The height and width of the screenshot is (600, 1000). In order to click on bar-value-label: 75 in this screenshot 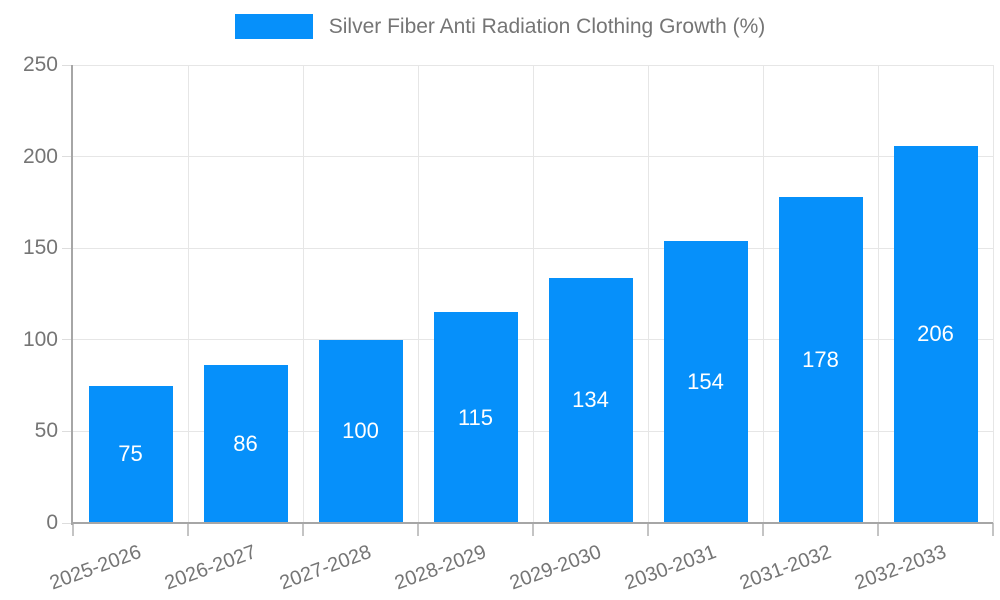, I will do `click(130, 454)`.